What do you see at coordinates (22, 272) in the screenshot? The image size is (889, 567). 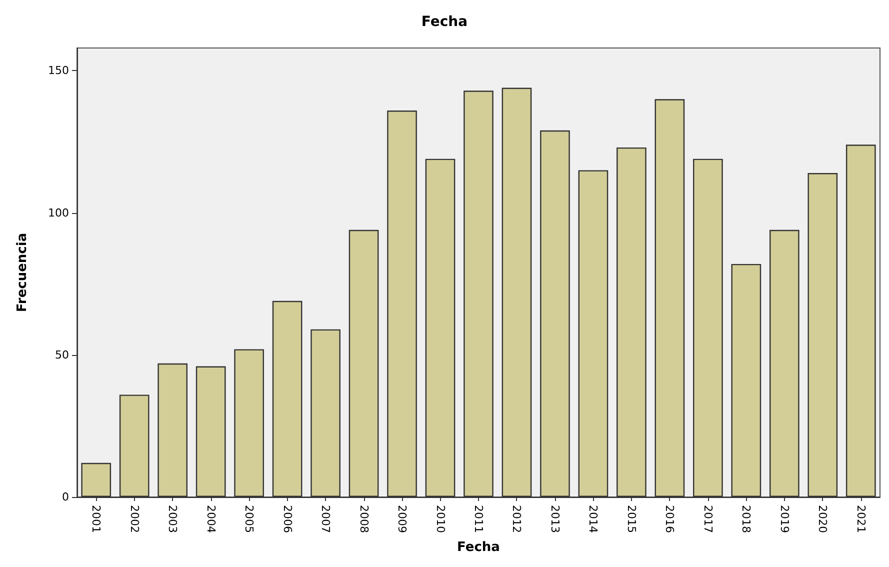 I see `y-axis-title: Frecuencia` at bounding box center [22, 272].